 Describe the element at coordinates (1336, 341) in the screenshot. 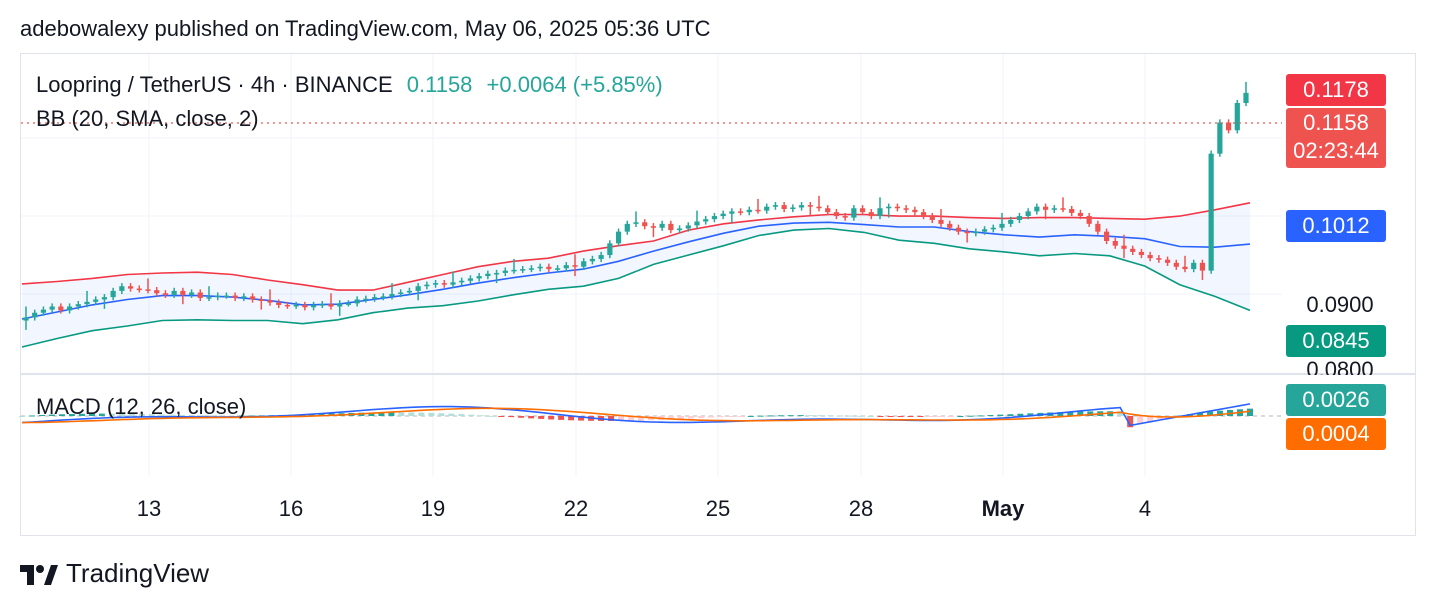

I see `bb-lower-tag: 0.0845` at that location.